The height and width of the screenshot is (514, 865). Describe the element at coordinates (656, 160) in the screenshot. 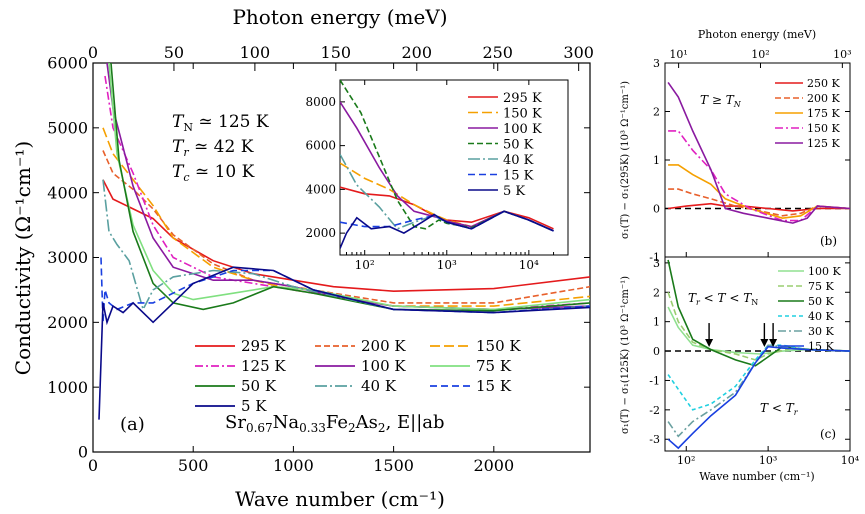

I see `panel-b-ytick-label: 1` at that location.